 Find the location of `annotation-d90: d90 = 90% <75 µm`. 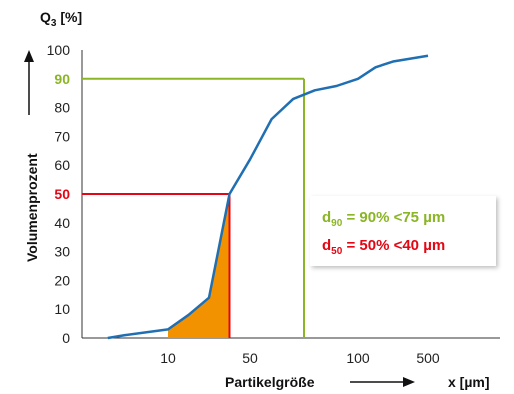

annotation-d90: d90 = 90% <75 µm is located at coordinates (383, 219).